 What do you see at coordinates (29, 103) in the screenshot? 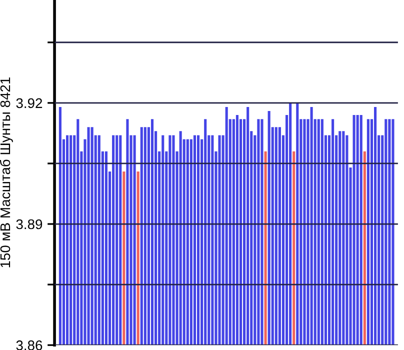
I see `y-tick-label: 3.92` at bounding box center [29, 103].